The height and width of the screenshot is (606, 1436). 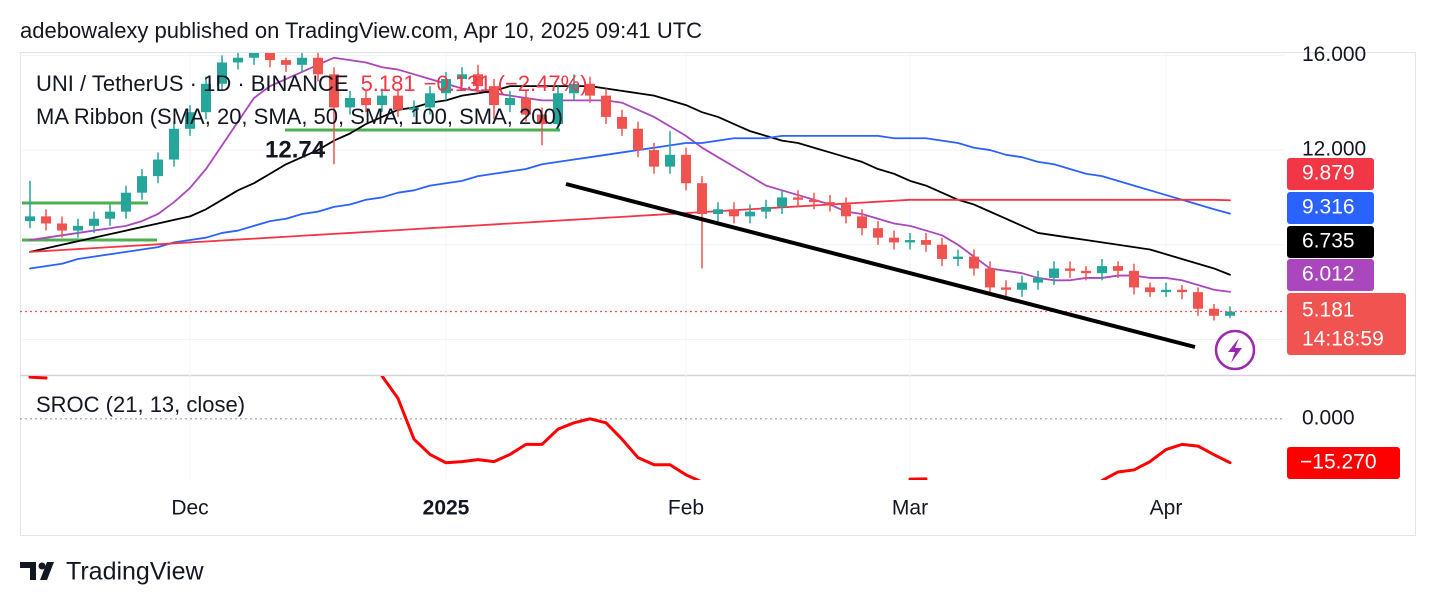 What do you see at coordinates (506, 83) in the screenshot?
I see `price-change: −0.131 (−2.47%)` at bounding box center [506, 83].